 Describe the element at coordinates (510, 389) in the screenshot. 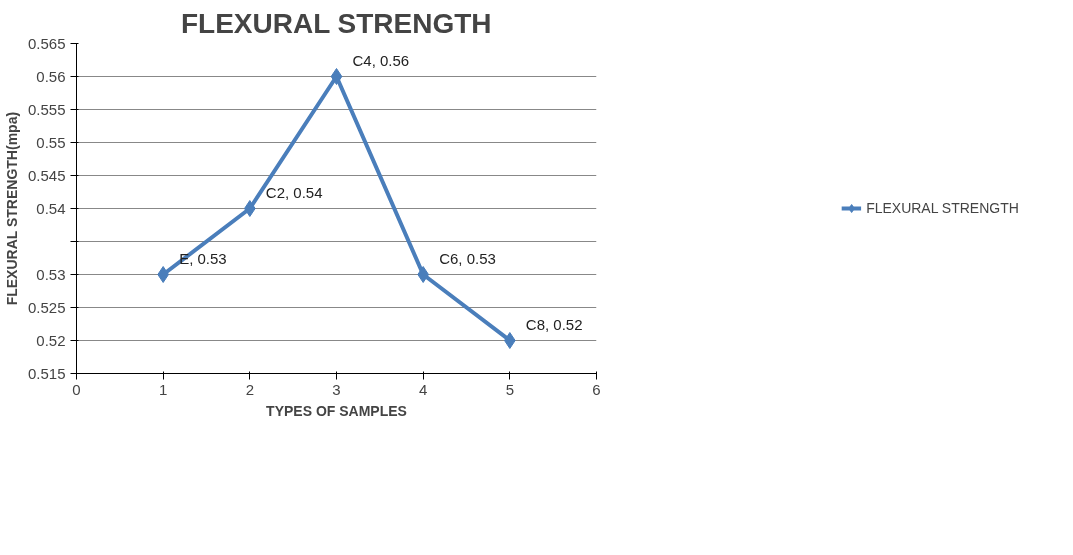

I see `x-tick-label: 5` at that location.